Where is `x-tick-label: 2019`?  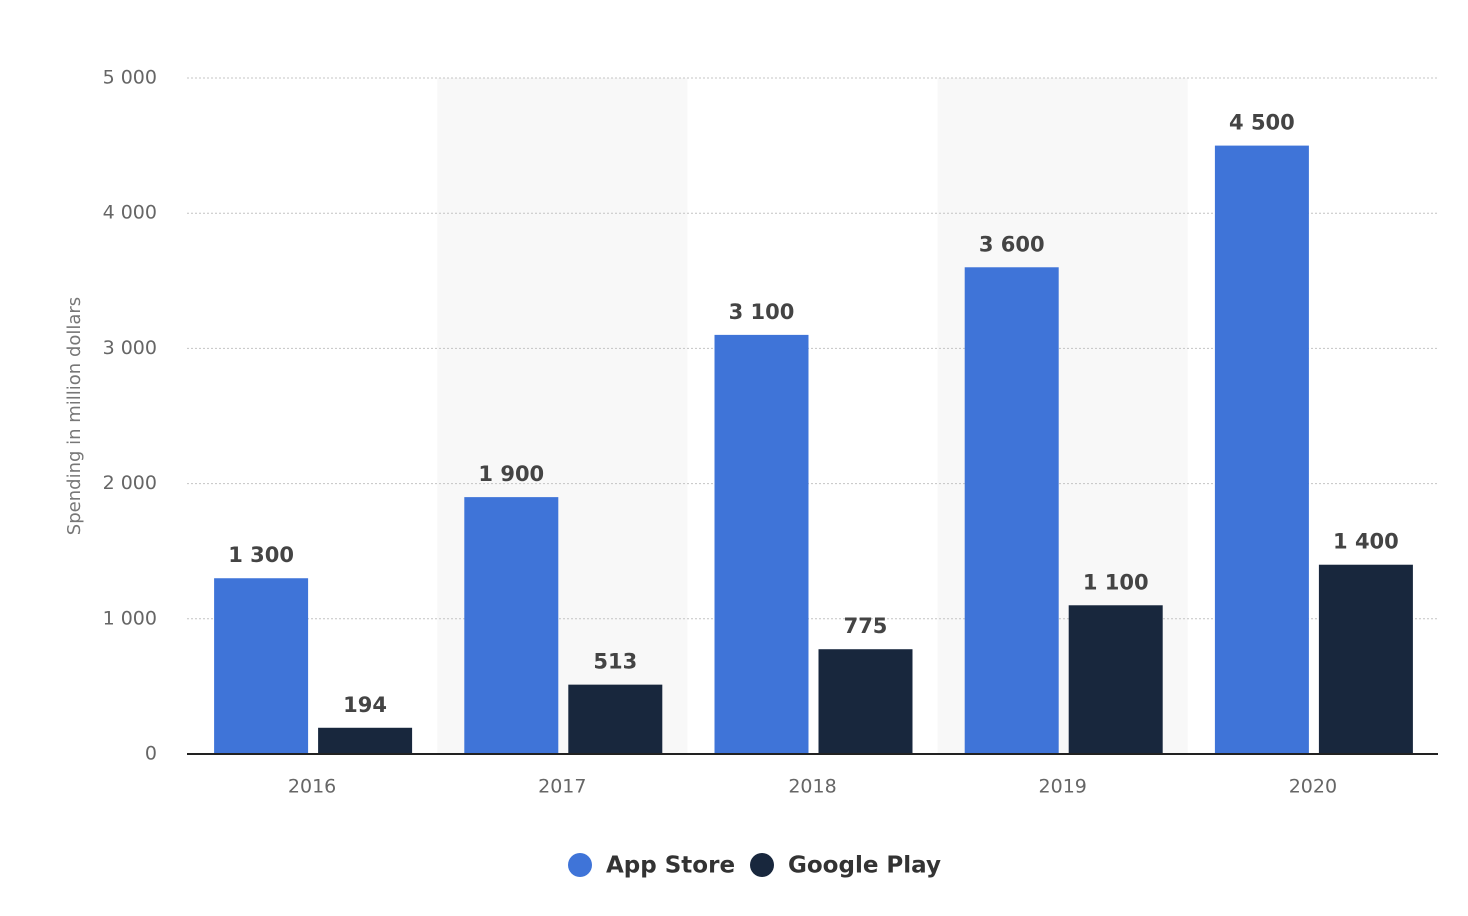
x-tick-label: 2019 is located at coordinates (1063, 787).